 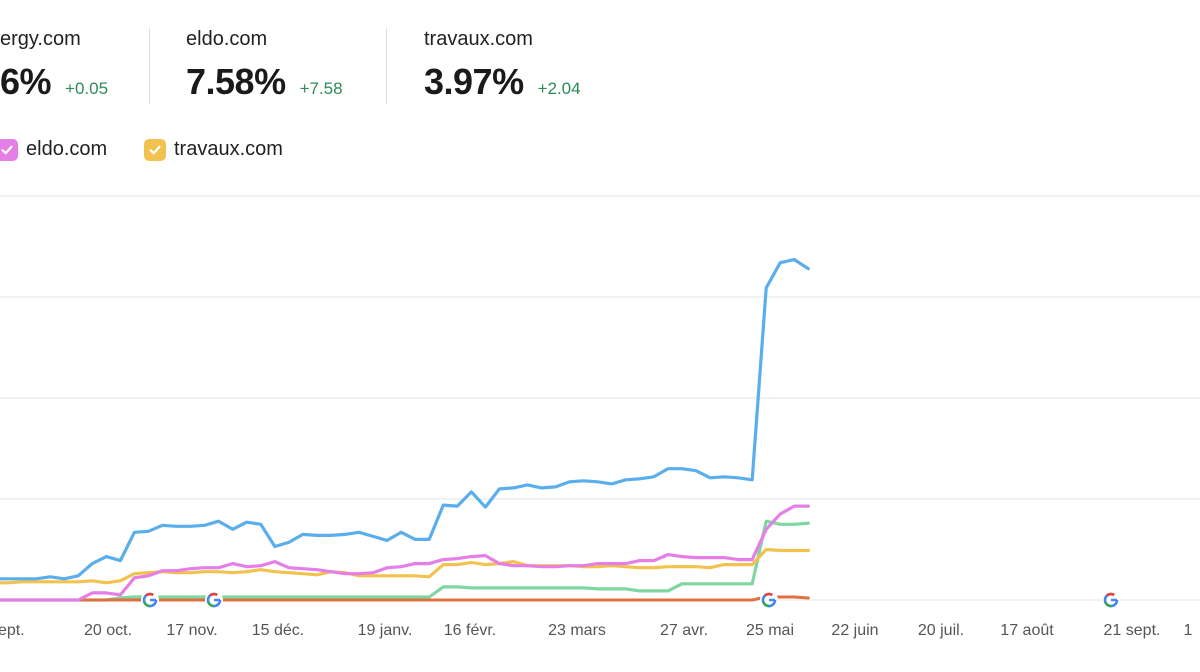 I want to click on metric-delta: +0.05, so click(x=87, y=88).